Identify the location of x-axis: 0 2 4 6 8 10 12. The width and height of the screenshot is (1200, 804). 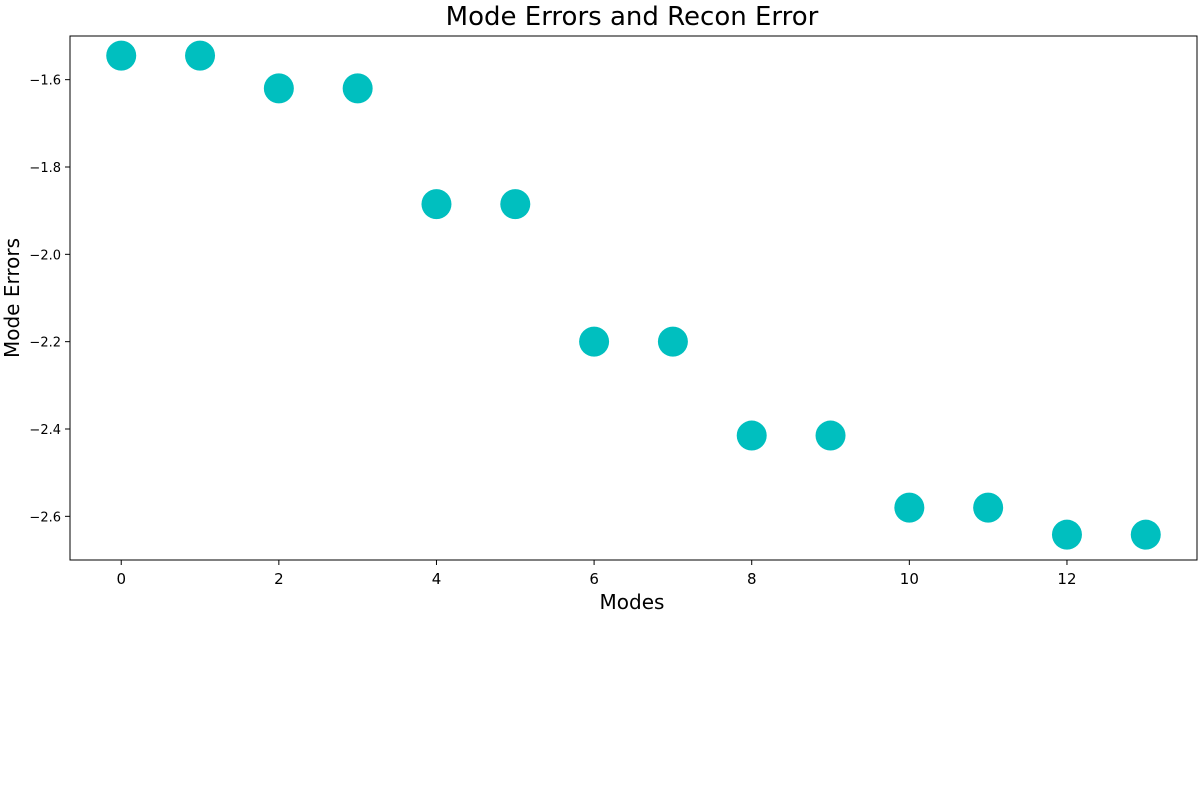
(596, 574).